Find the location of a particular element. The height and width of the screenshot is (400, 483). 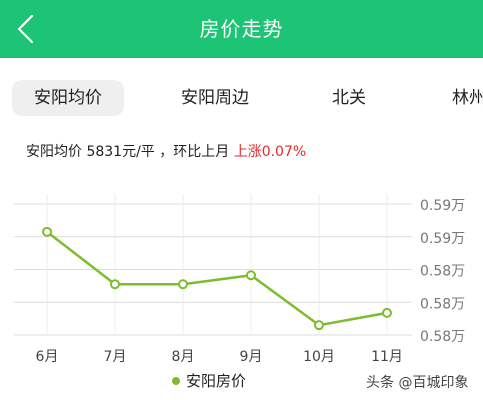

watermark: 头条 @百城印象 is located at coordinates (417, 383).